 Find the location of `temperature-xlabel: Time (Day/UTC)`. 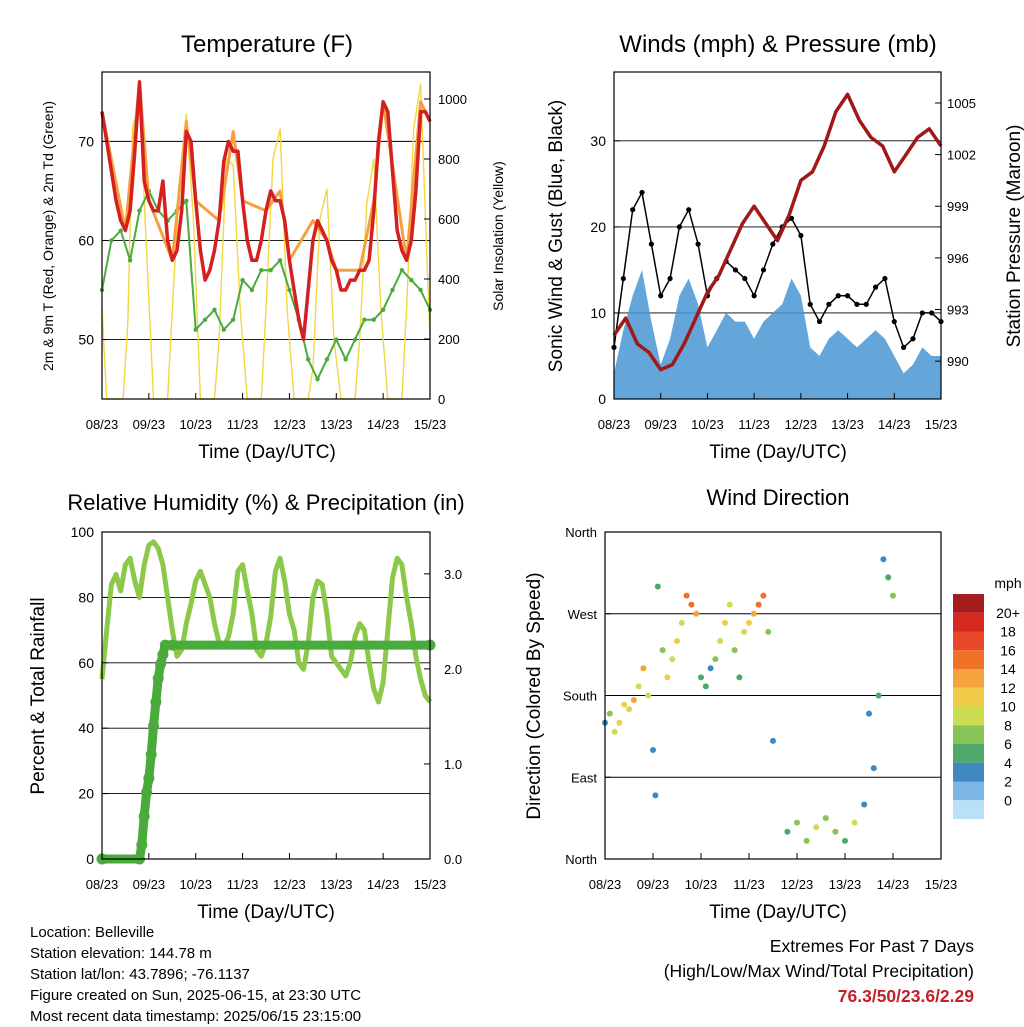

temperature-xlabel: Time (Day/UTC) is located at coordinates (267, 452).